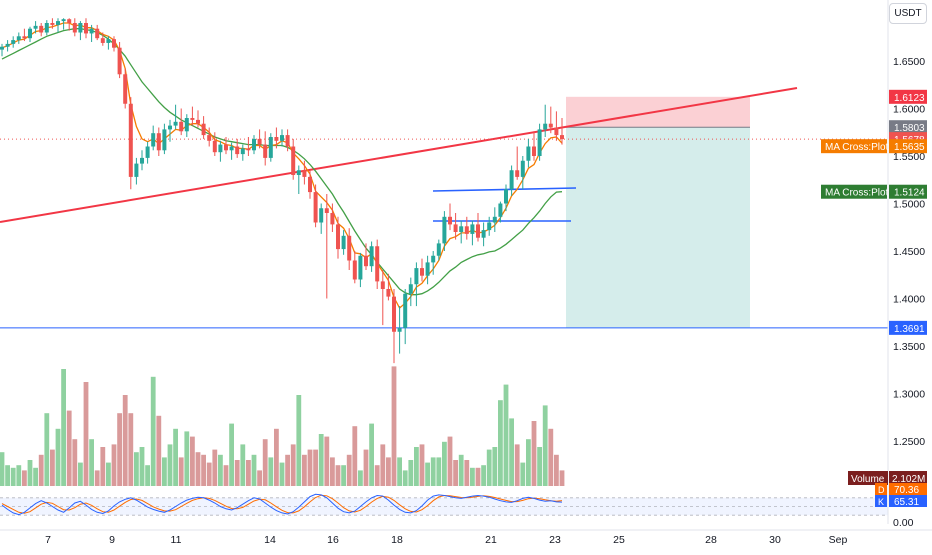  I want to click on stoch-k-value-text: 65.31, so click(906, 502).